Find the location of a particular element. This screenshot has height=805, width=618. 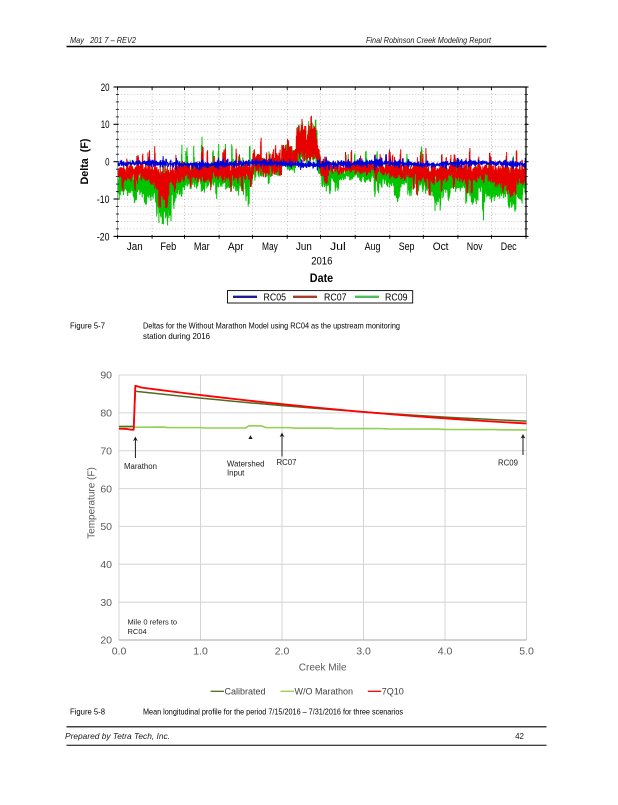

svg-text: 90 is located at coordinates (106, 376).